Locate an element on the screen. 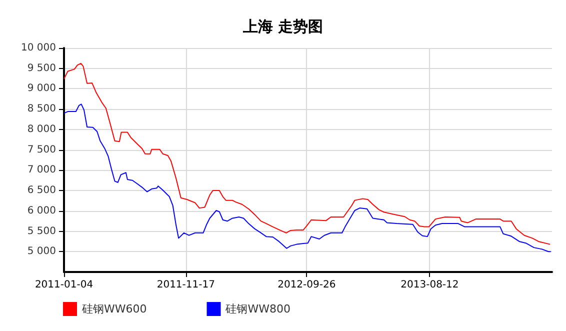  y-tick-label: 7 500 is located at coordinates (41, 150).